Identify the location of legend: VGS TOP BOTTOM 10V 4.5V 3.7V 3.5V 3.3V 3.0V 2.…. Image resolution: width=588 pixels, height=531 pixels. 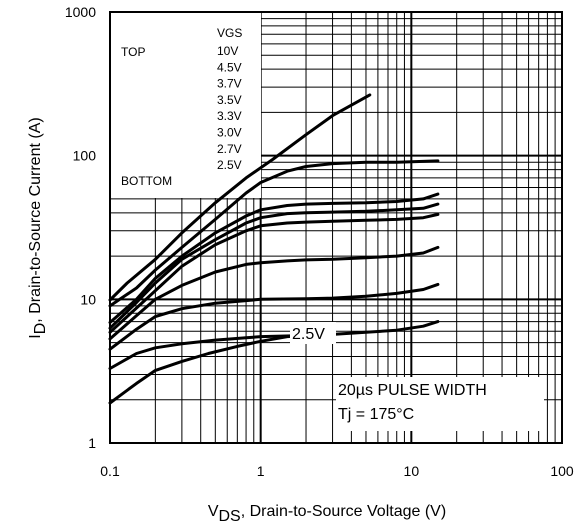
(186, 105).